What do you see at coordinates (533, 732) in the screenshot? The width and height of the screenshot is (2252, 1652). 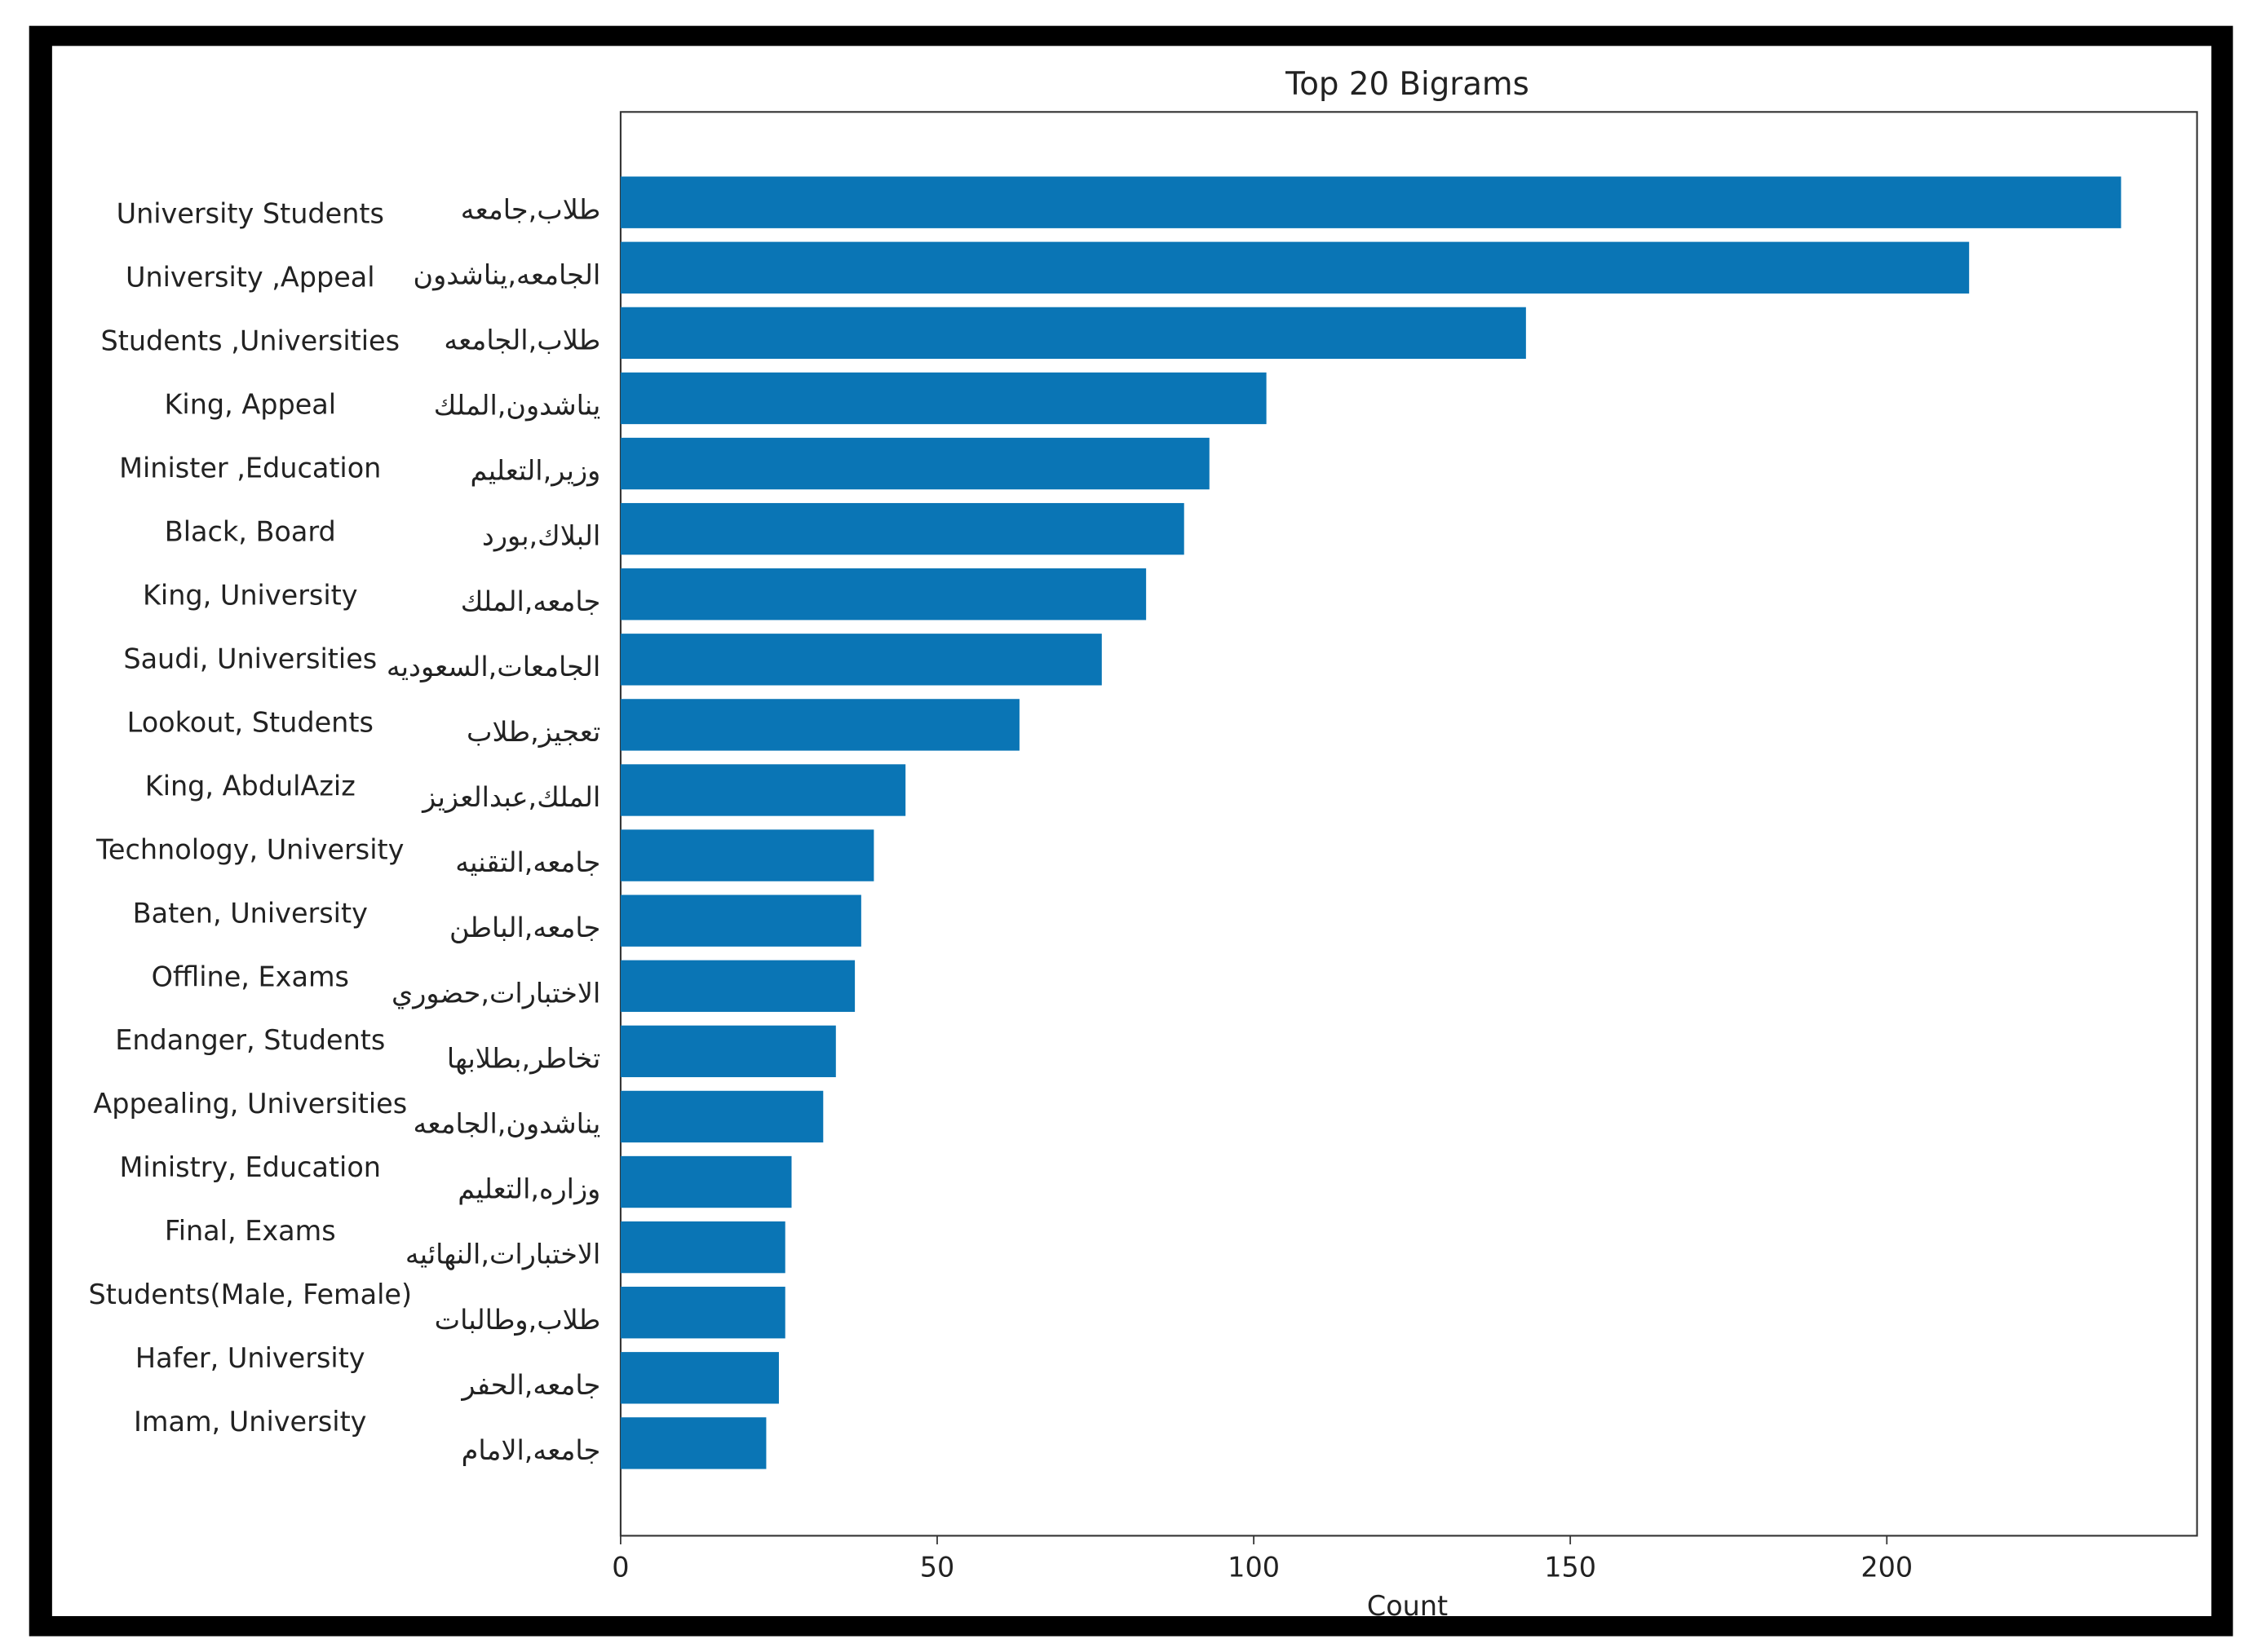 I see `y-tick-label: تعجيز,طلاب` at bounding box center [533, 732].